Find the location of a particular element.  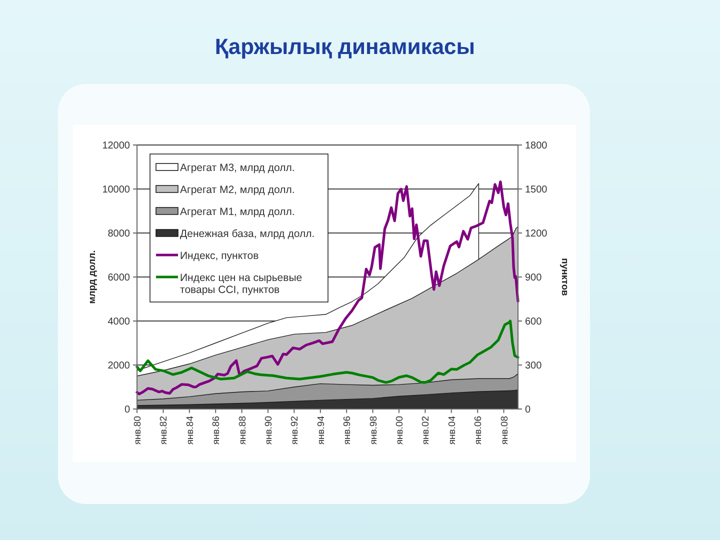

x-tick-label: янв.92 is located at coordinates (295, 430).